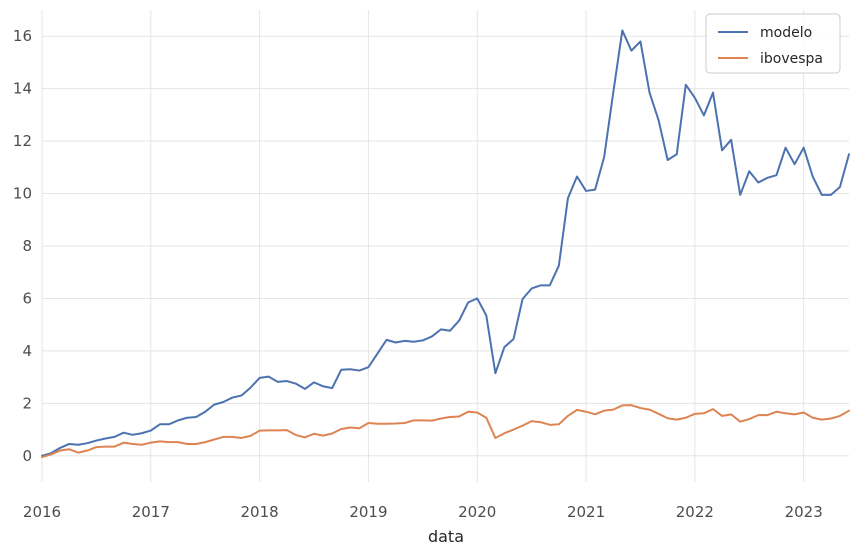  What do you see at coordinates (27, 246) in the screenshot?
I see `y-tick-label: 8` at bounding box center [27, 246].